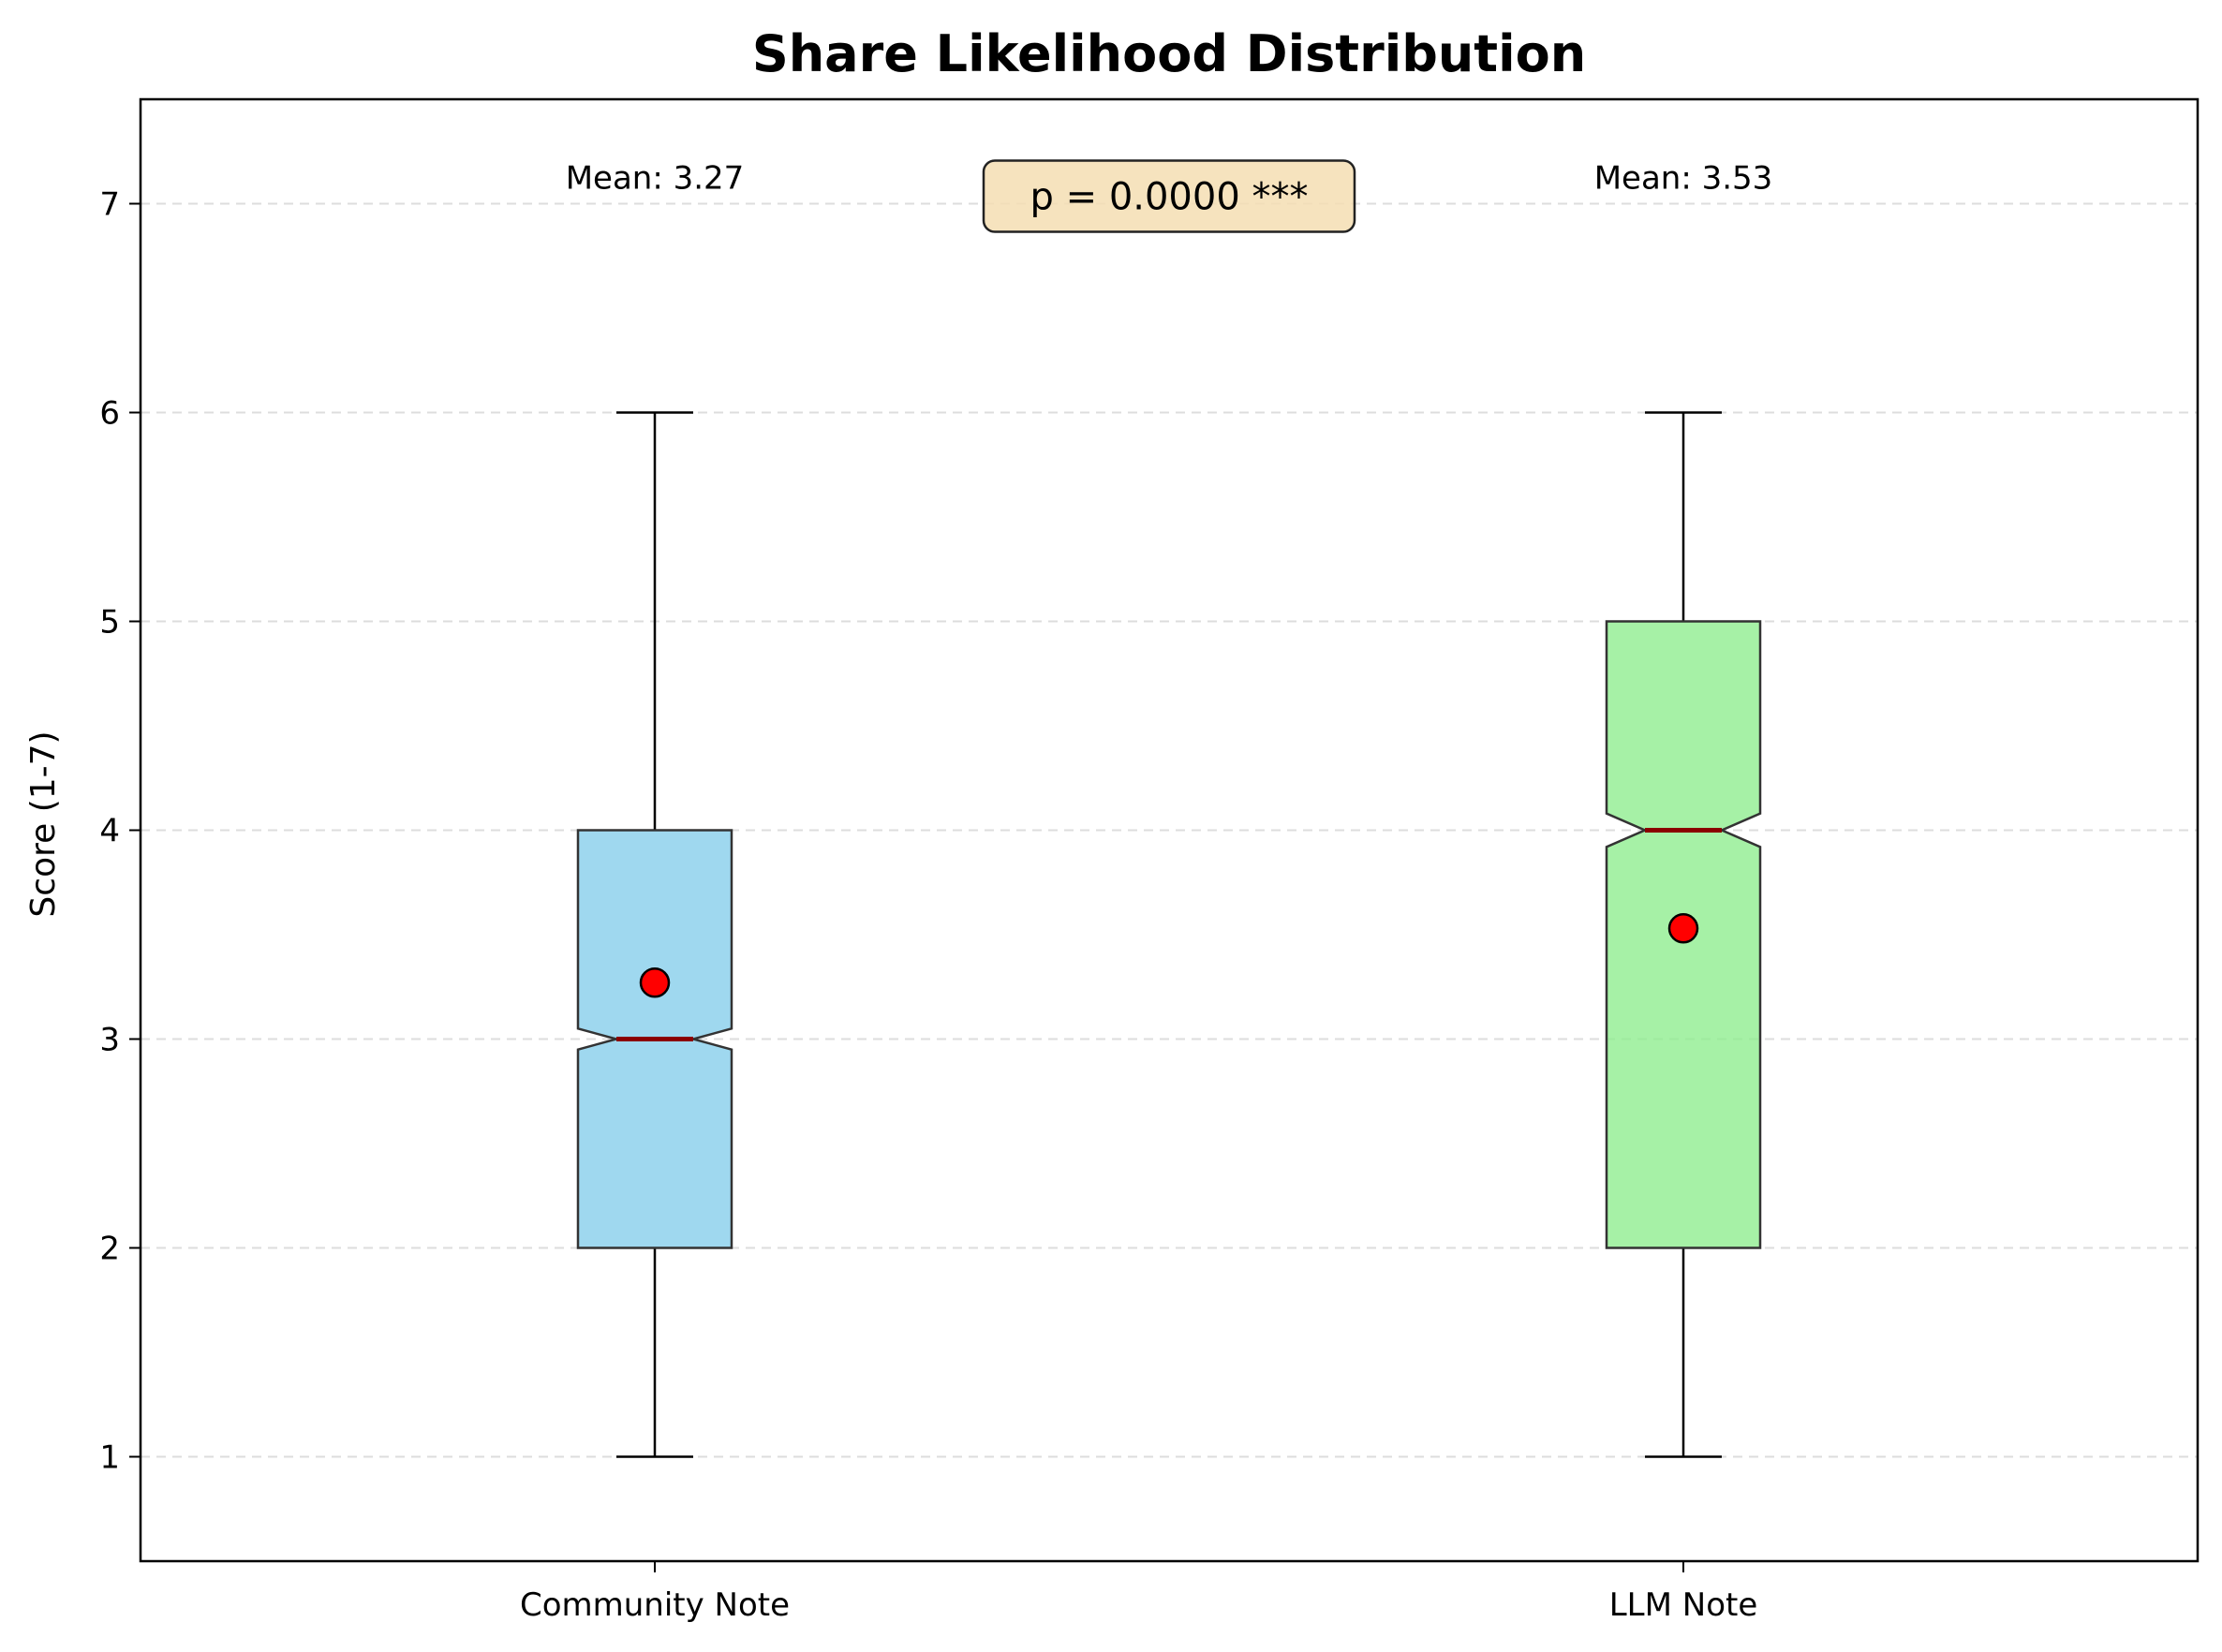 Image resolution: width=2222 pixels, height=1652 pixels. I want to click on p-value-label: p = 0.0000 ***, so click(1169, 197).